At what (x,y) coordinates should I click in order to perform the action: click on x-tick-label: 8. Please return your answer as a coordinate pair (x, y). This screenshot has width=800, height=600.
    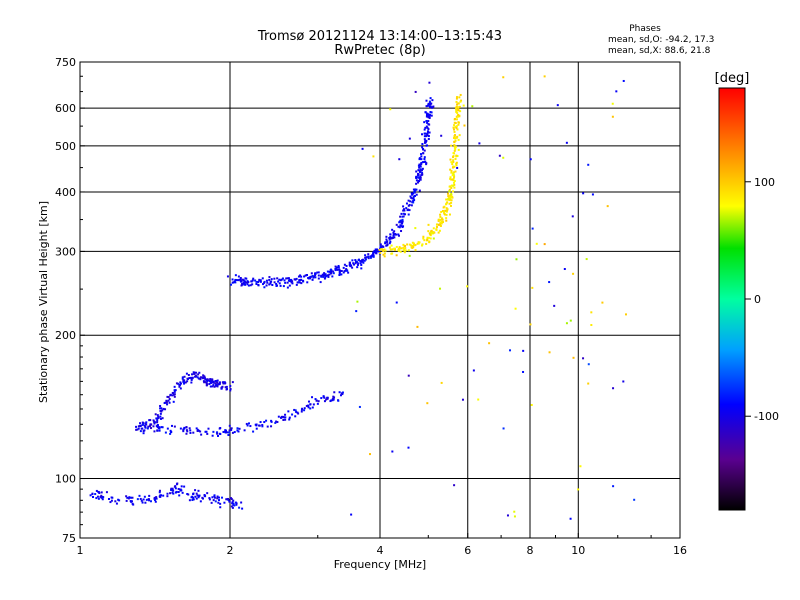
    Looking at the image, I should click on (530, 550).